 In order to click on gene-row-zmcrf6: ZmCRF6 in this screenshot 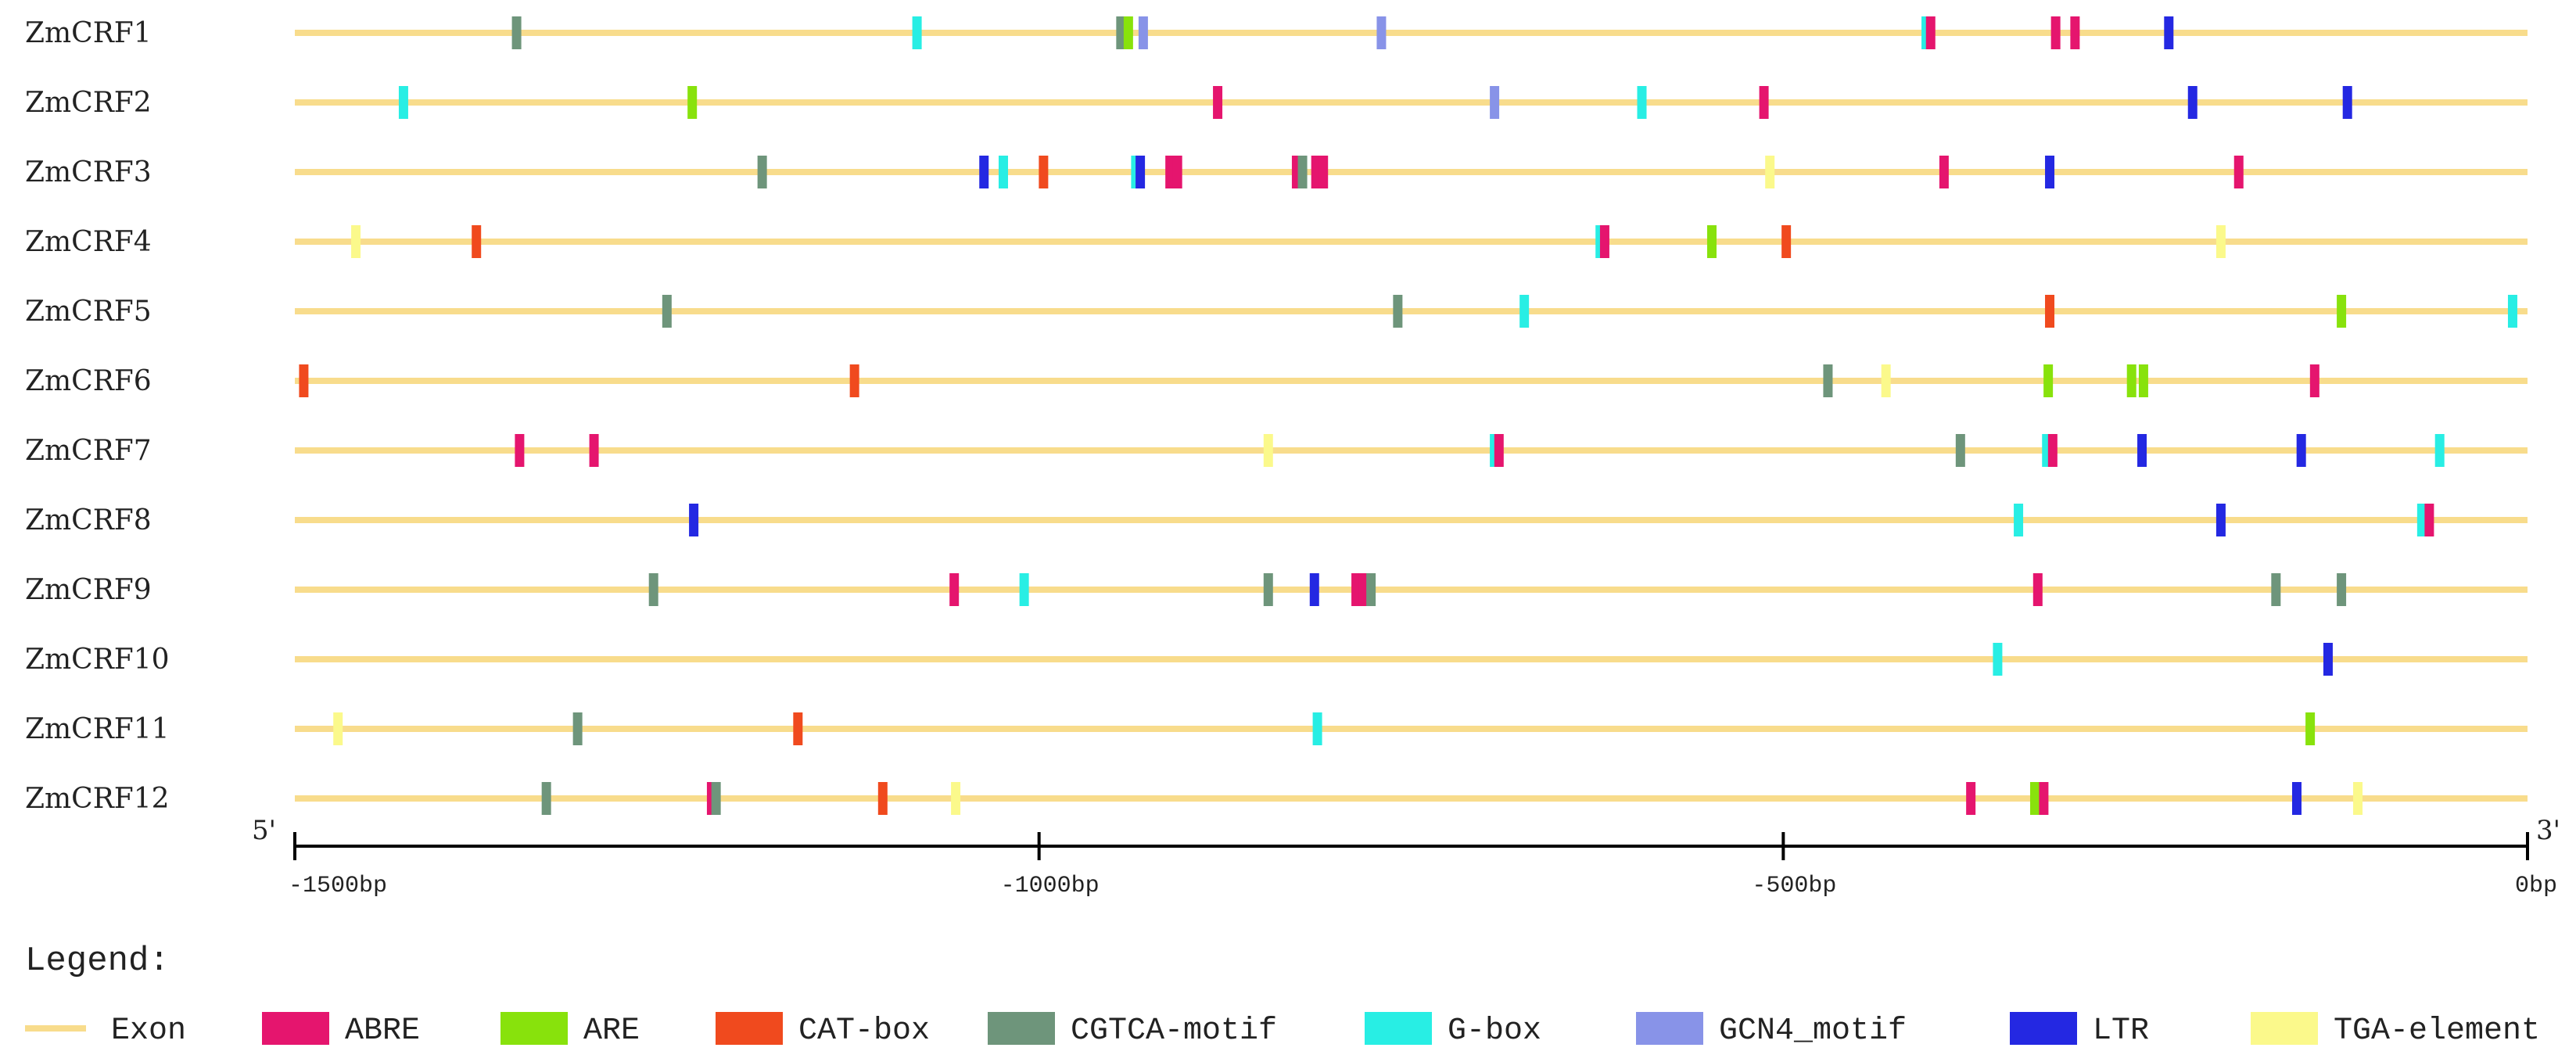, I will do `click(1276, 380)`.